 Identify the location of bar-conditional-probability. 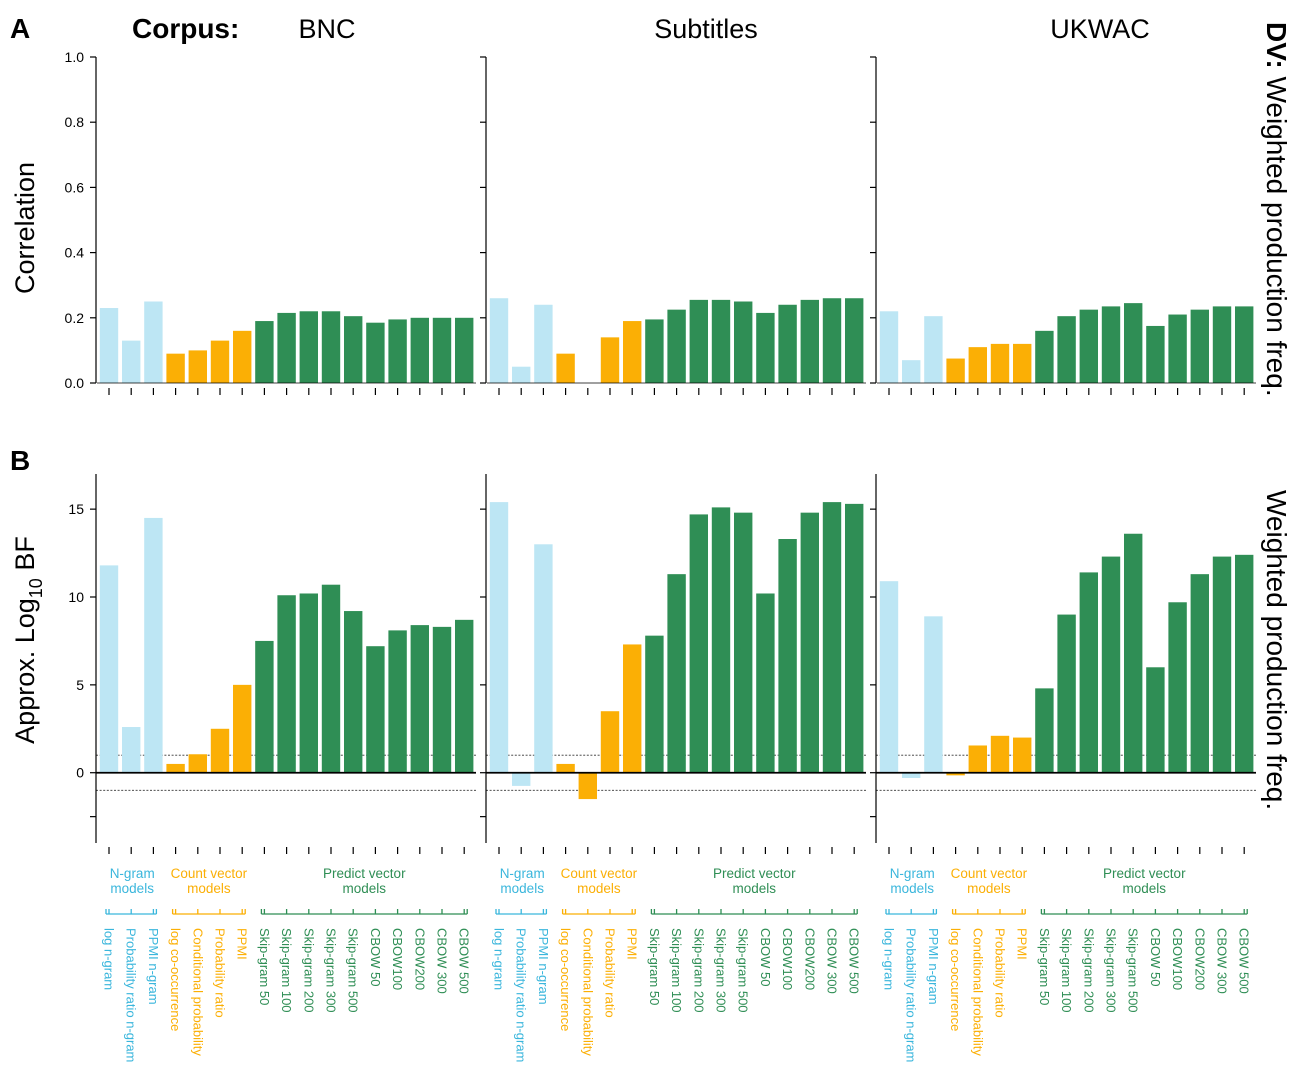
(977, 759).